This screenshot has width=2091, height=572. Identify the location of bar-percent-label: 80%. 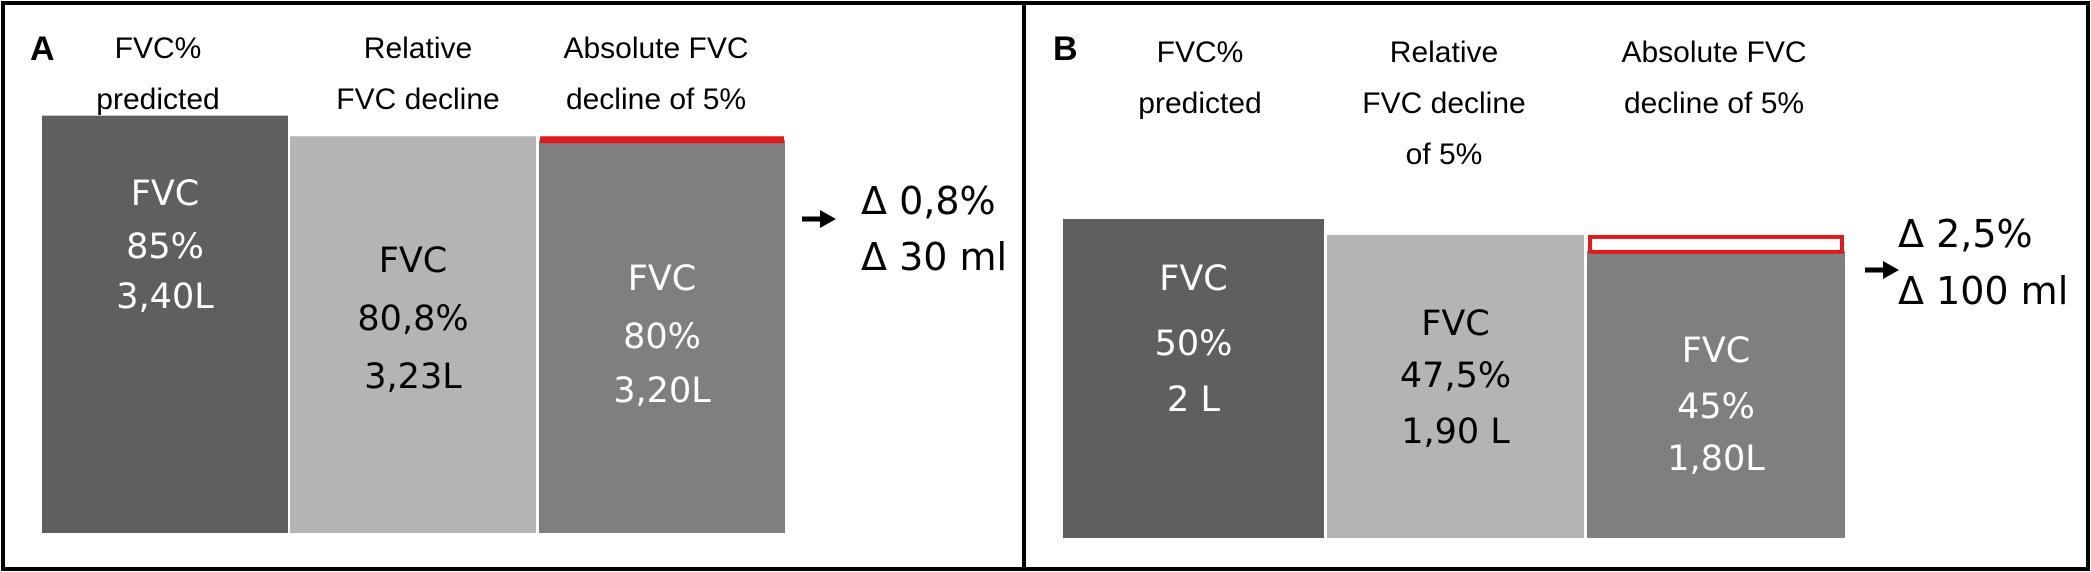
(662, 337).